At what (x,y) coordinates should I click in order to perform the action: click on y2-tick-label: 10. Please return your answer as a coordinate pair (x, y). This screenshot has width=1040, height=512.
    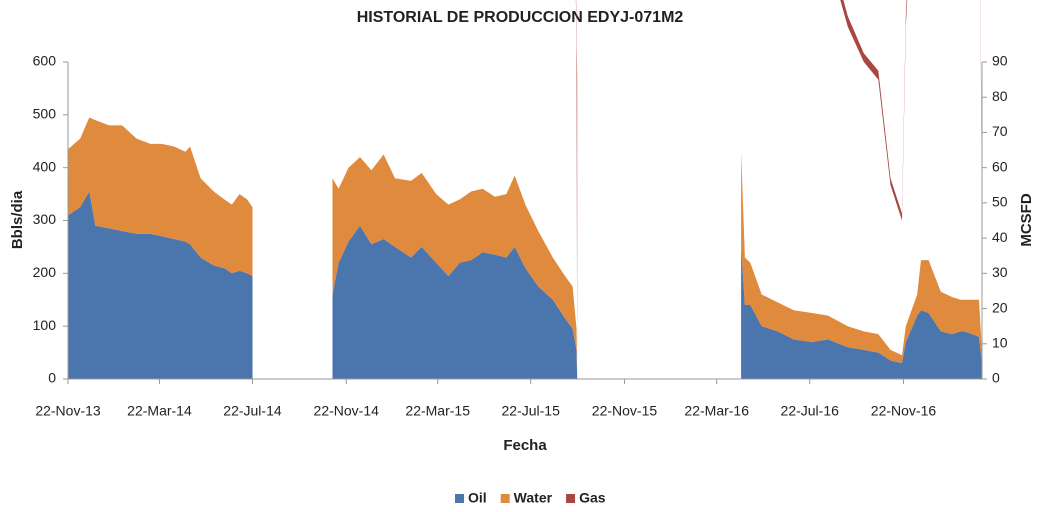
    Looking at the image, I should click on (1000, 342).